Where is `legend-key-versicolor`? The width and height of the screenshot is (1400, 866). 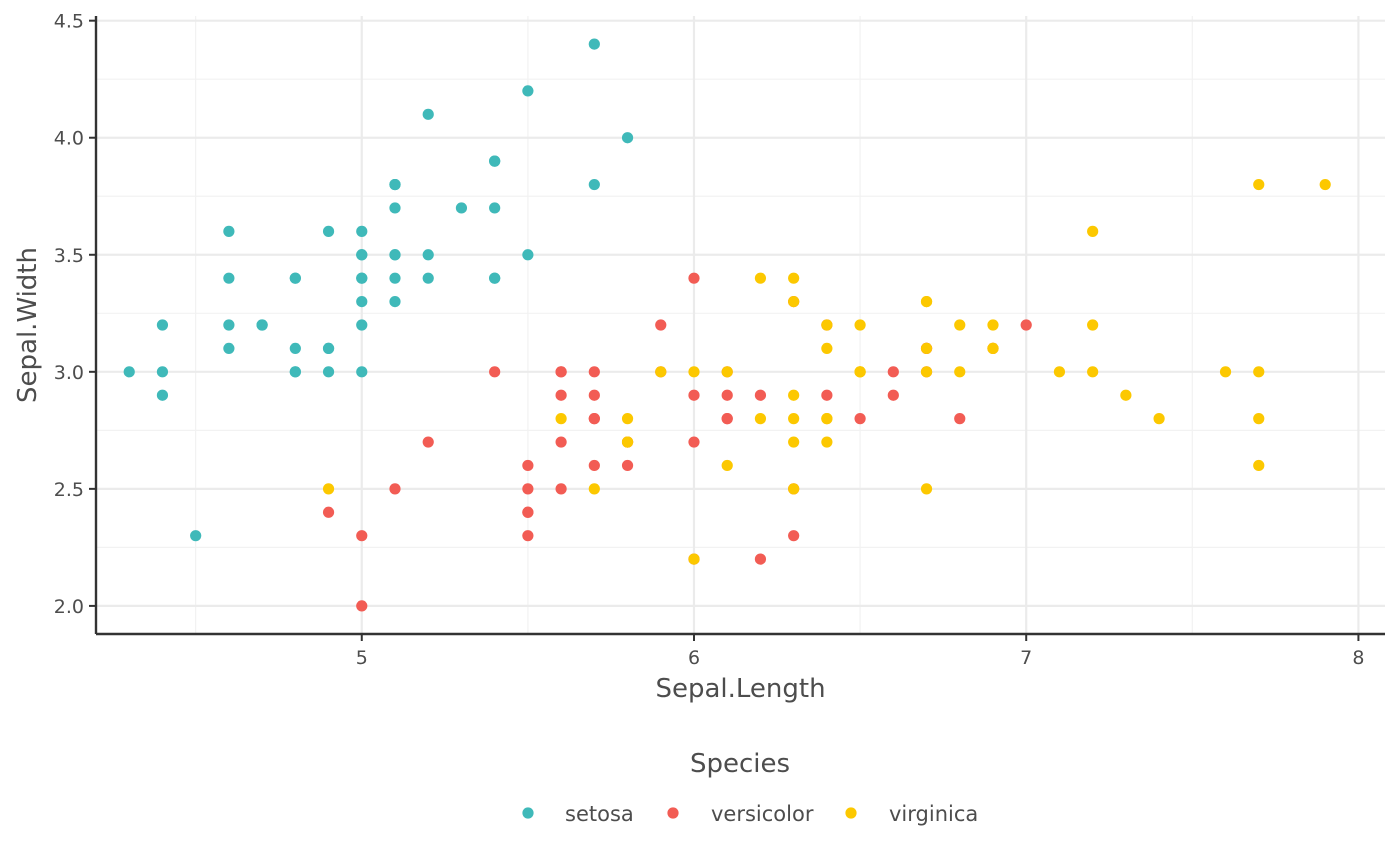
legend-key-versicolor is located at coordinates (673, 813).